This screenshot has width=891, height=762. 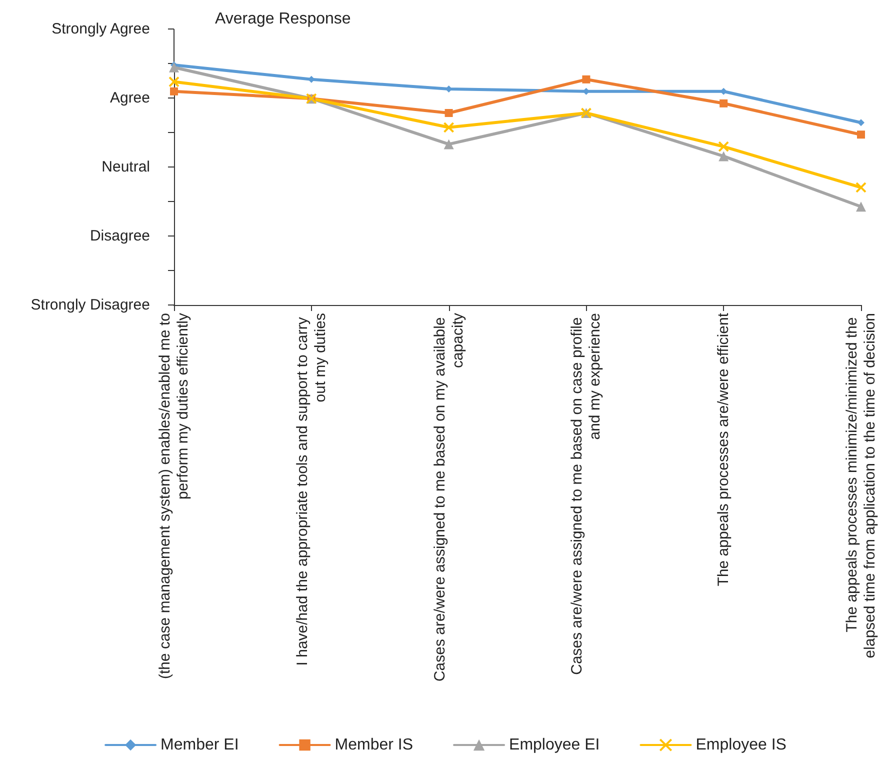 What do you see at coordinates (311, 489) in the screenshot?
I see `x-tick-label: I have/had the appropriate tools and support to carry out my duties` at bounding box center [311, 489].